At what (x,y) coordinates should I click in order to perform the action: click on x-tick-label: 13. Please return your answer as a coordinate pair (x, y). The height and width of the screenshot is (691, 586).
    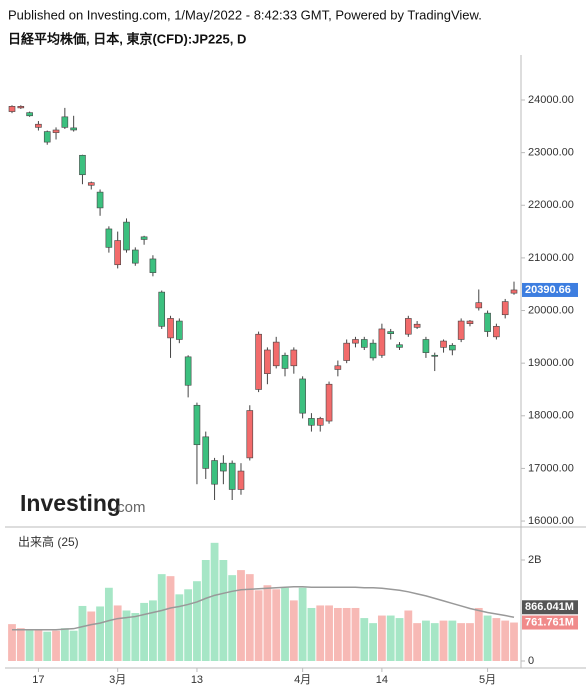
    Looking at the image, I should click on (197, 680).